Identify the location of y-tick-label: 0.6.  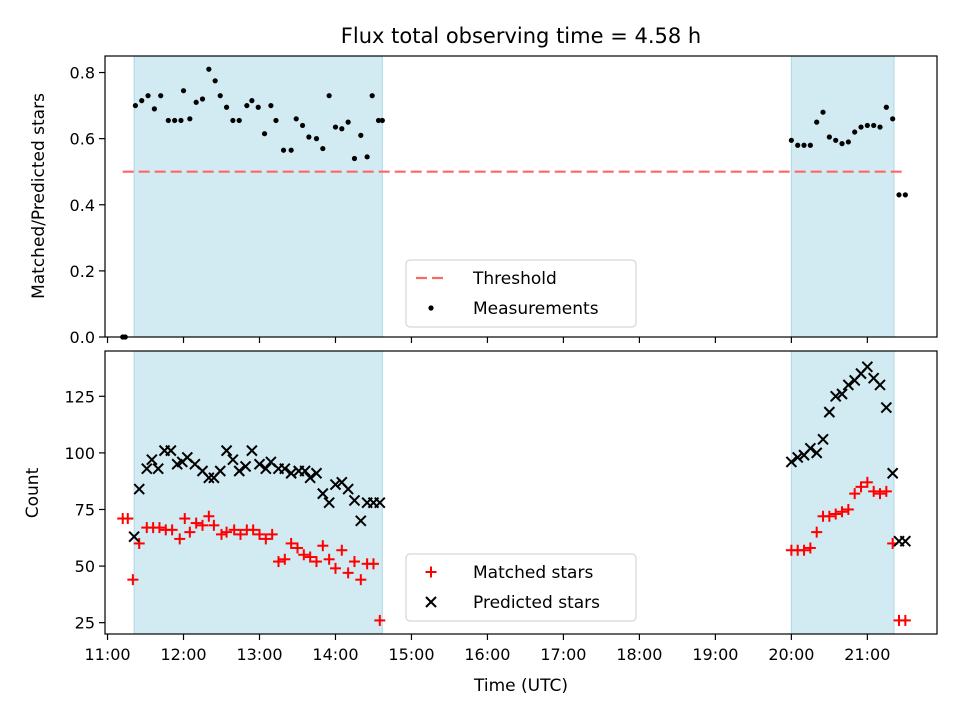
(82, 139).